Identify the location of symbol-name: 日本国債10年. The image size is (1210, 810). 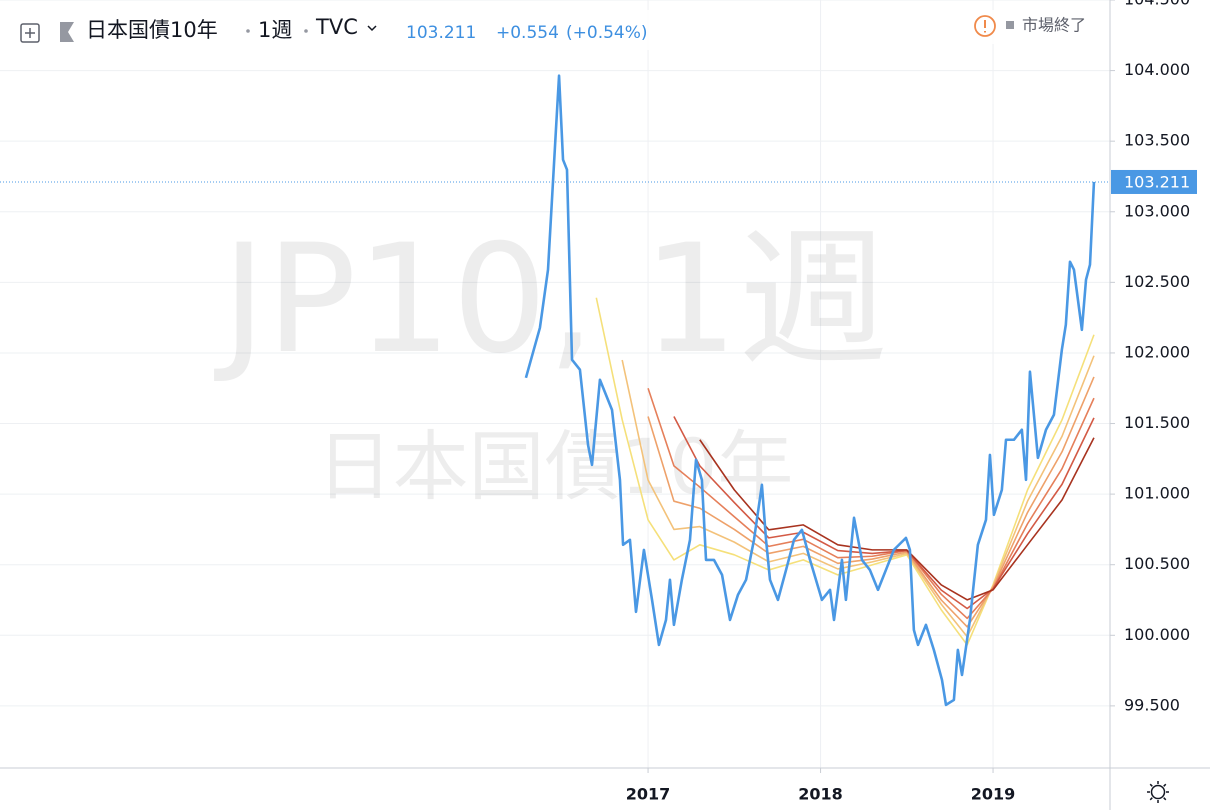
(152, 30).